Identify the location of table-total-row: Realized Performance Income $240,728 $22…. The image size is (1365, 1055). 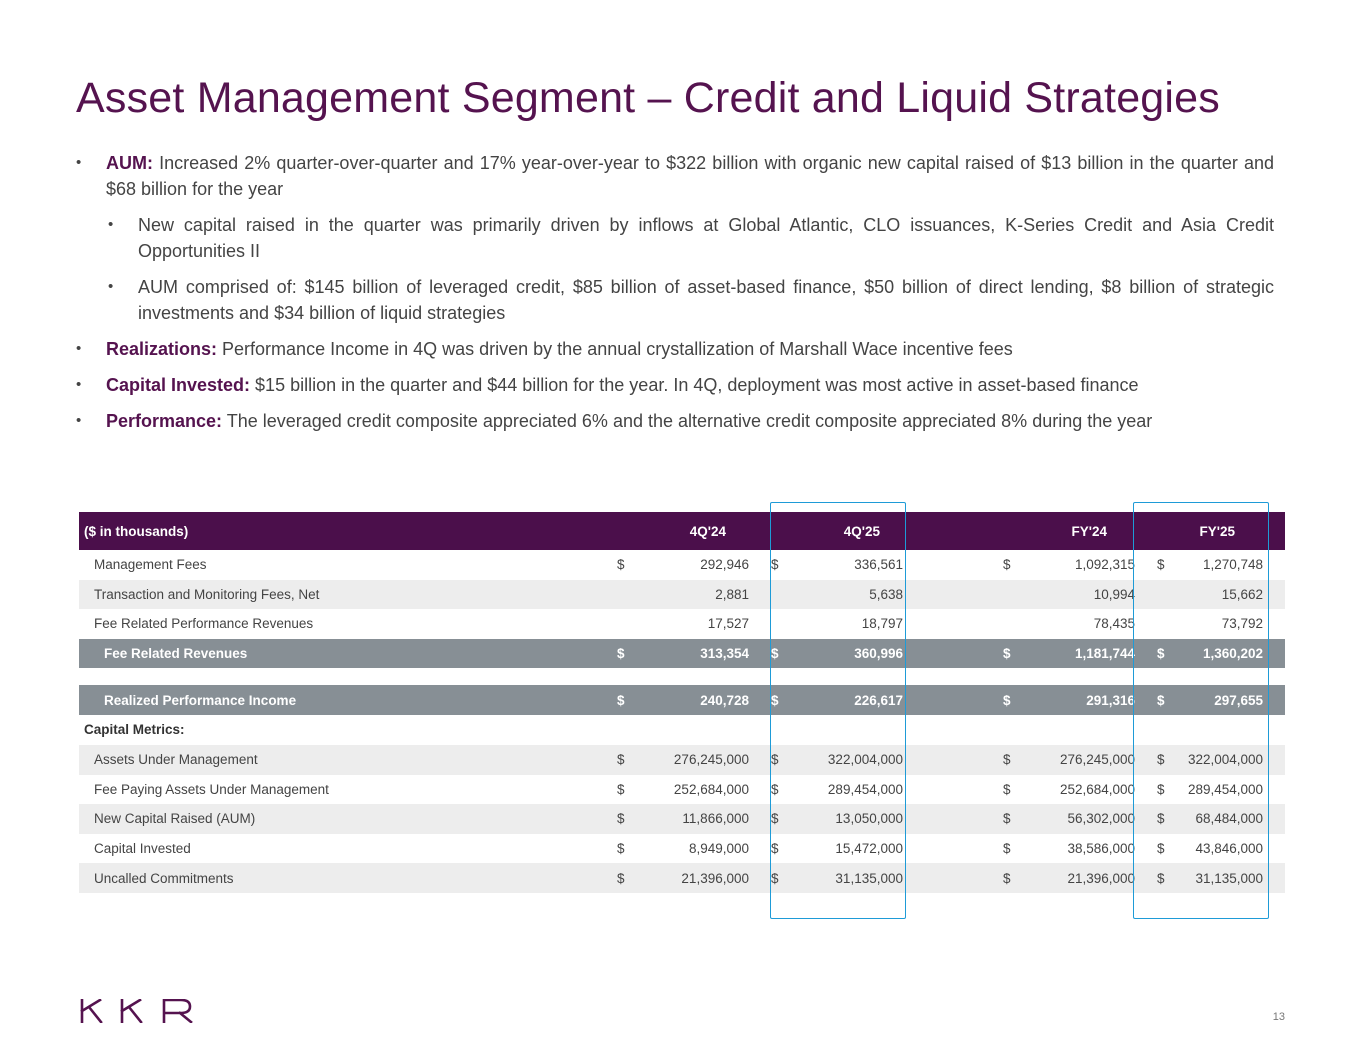
(682, 700).